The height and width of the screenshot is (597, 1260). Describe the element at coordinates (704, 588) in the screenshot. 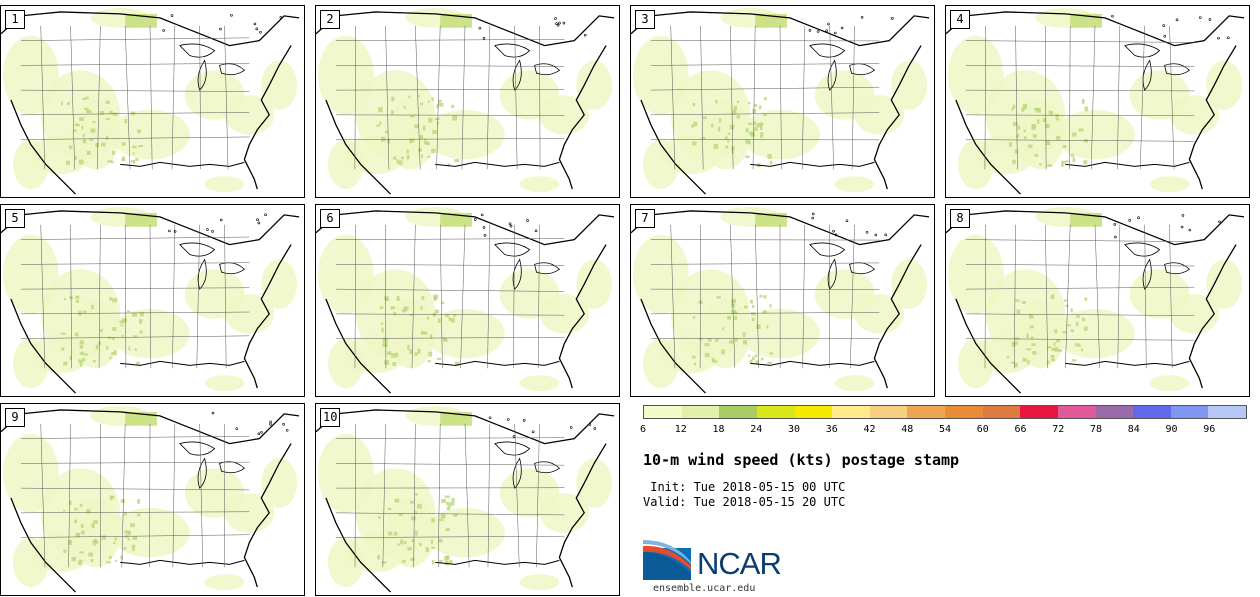

I see `logo-url: ensemble.ucar.edu` at that location.